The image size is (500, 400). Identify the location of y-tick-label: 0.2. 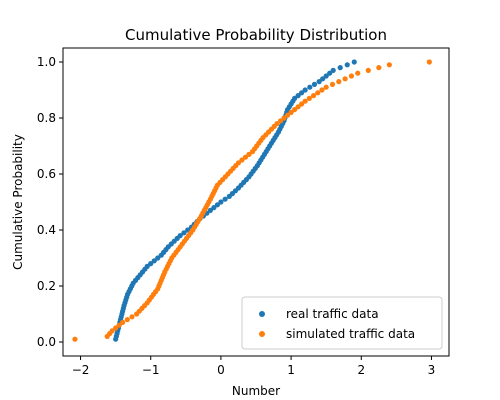
(46, 286).